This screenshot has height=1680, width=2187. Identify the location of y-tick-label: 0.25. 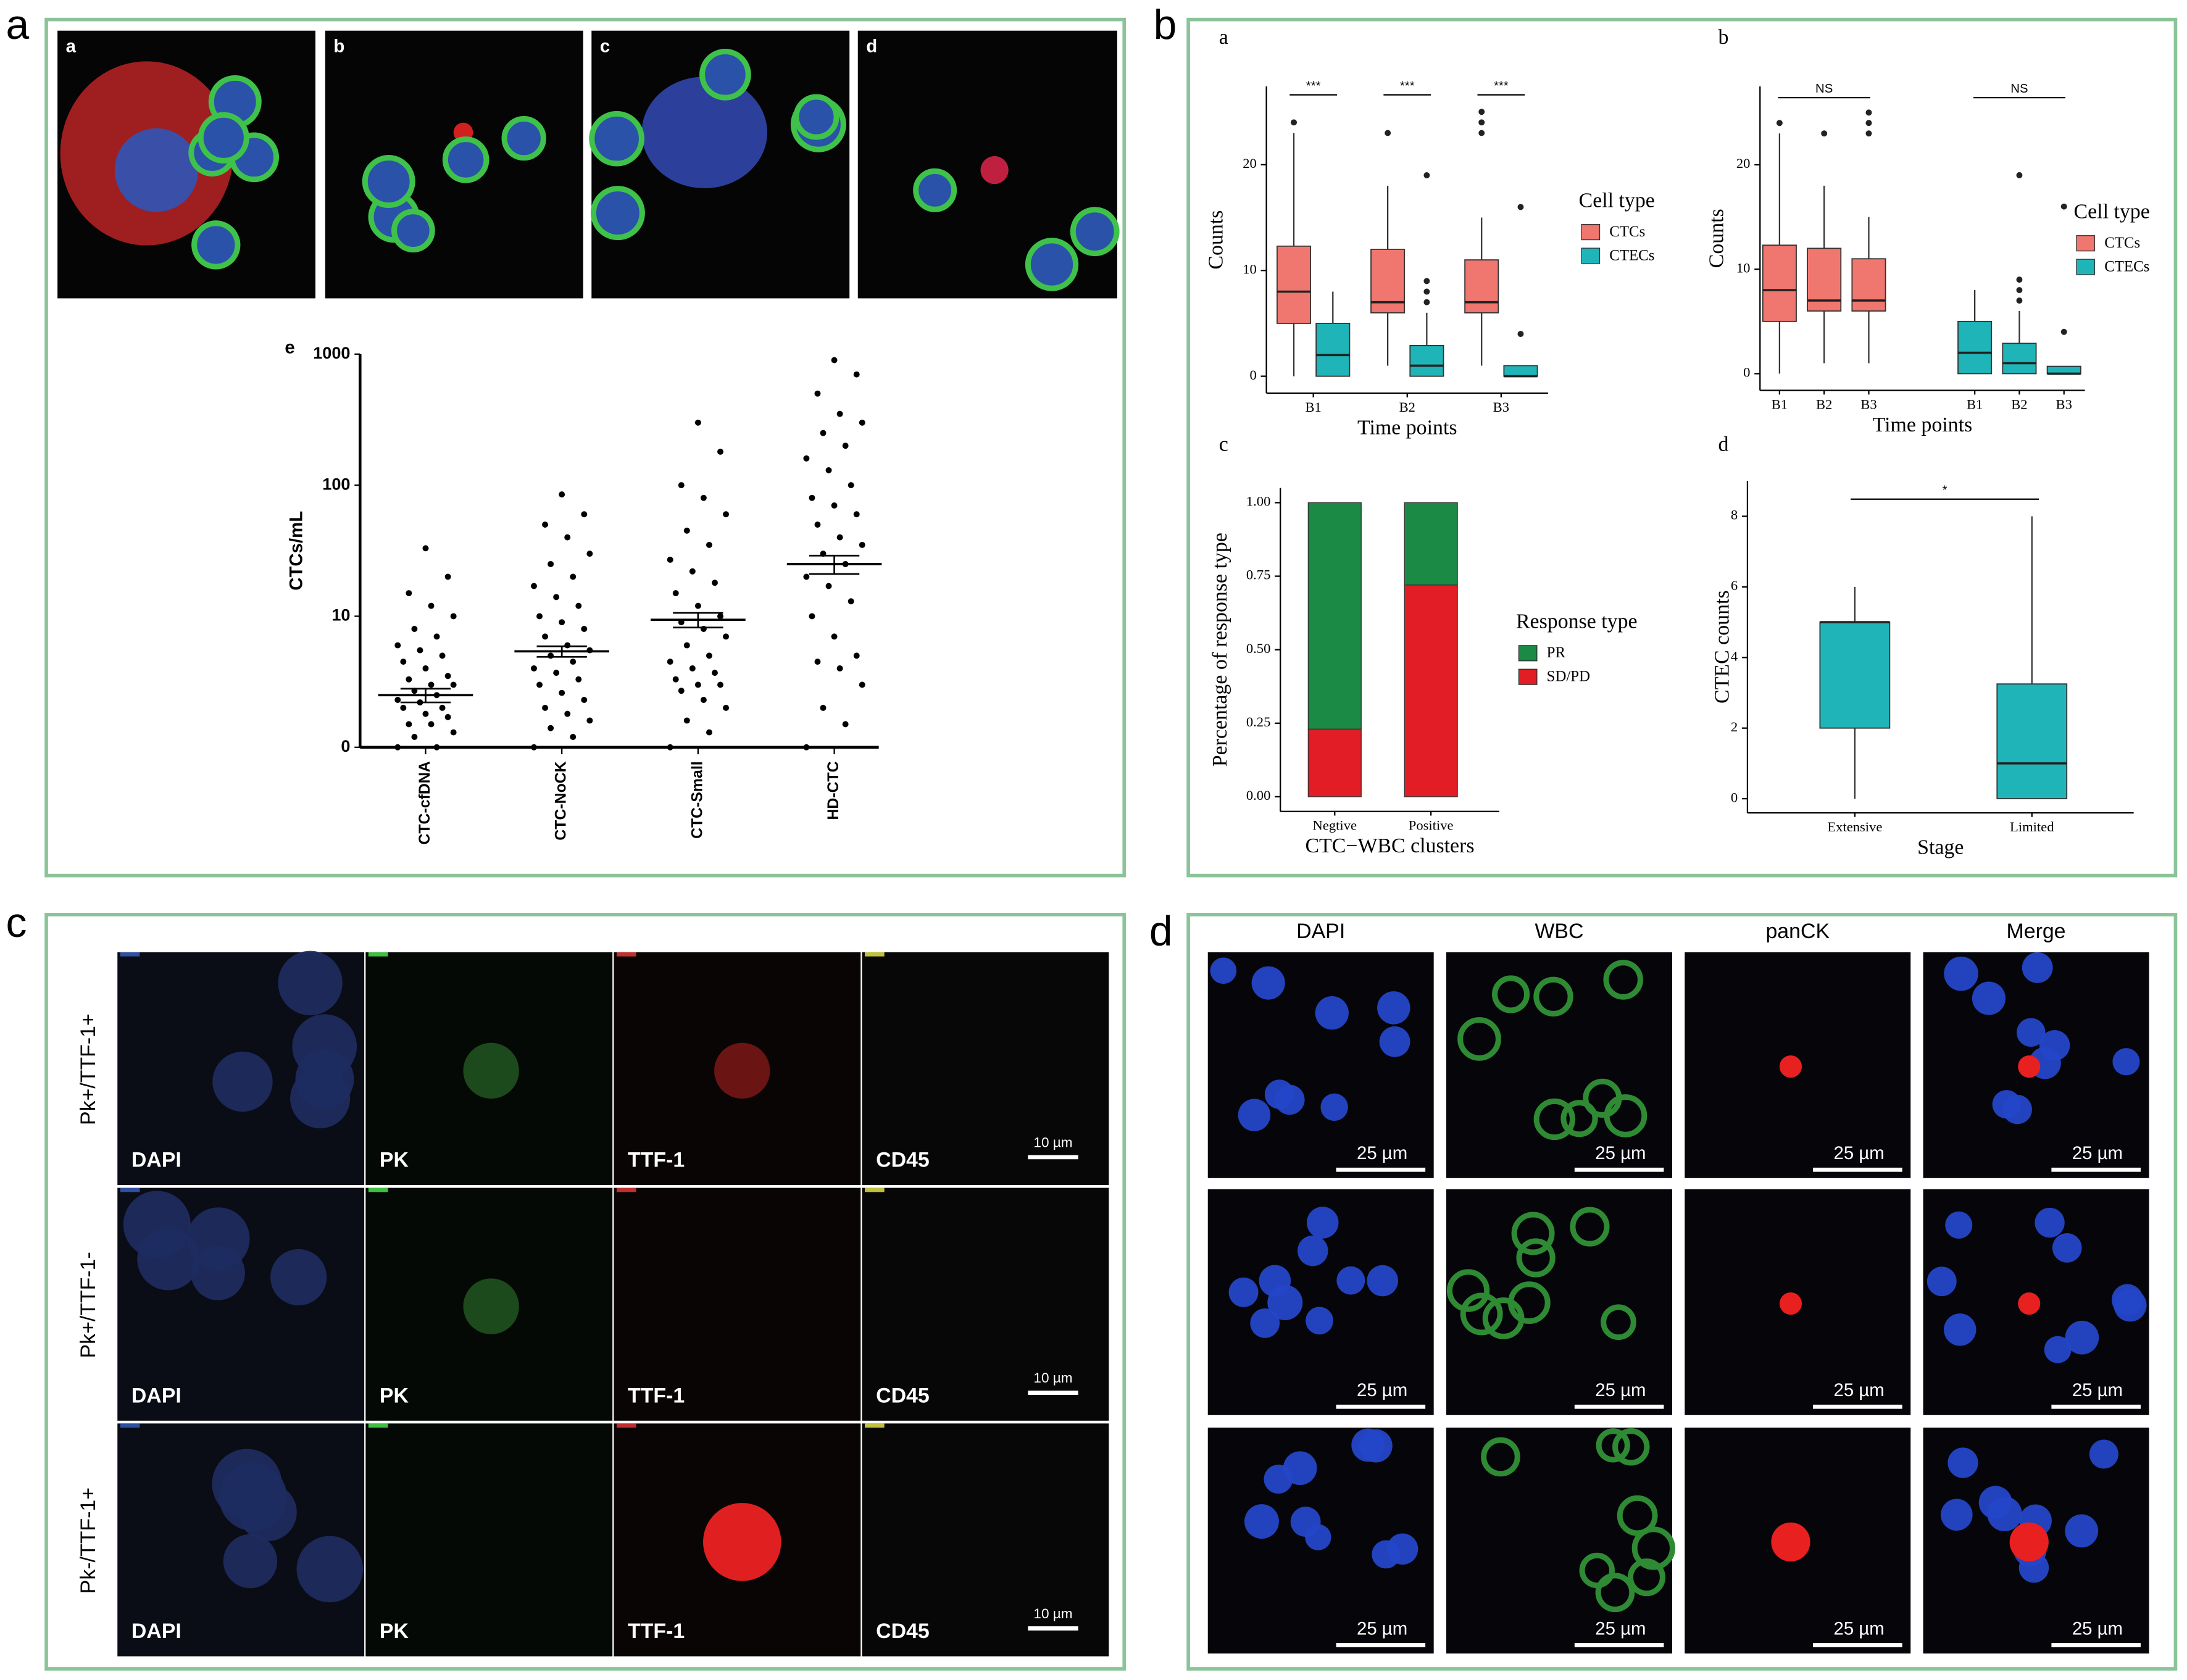
(1258, 722).